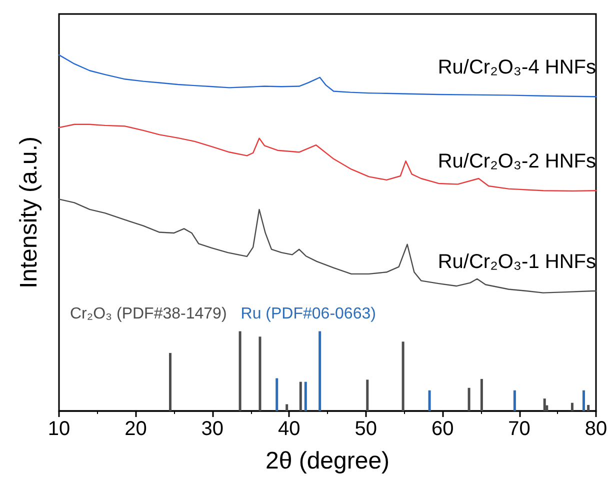  I want to click on x-tick-label: 30, so click(212, 429).